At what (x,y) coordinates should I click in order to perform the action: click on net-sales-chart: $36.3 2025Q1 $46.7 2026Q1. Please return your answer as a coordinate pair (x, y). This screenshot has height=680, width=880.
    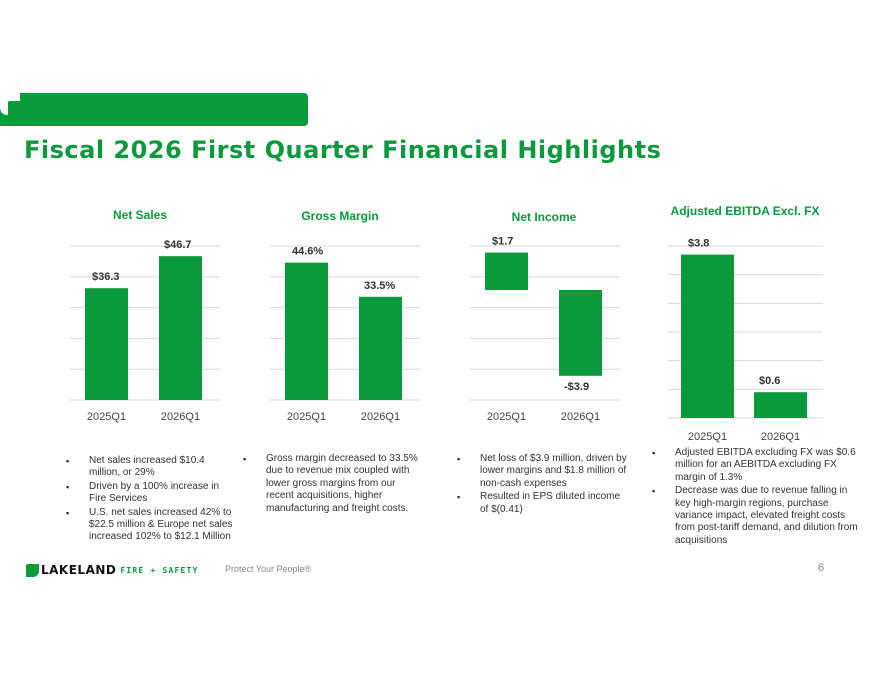
    Looking at the image, I should click on (145, 331).